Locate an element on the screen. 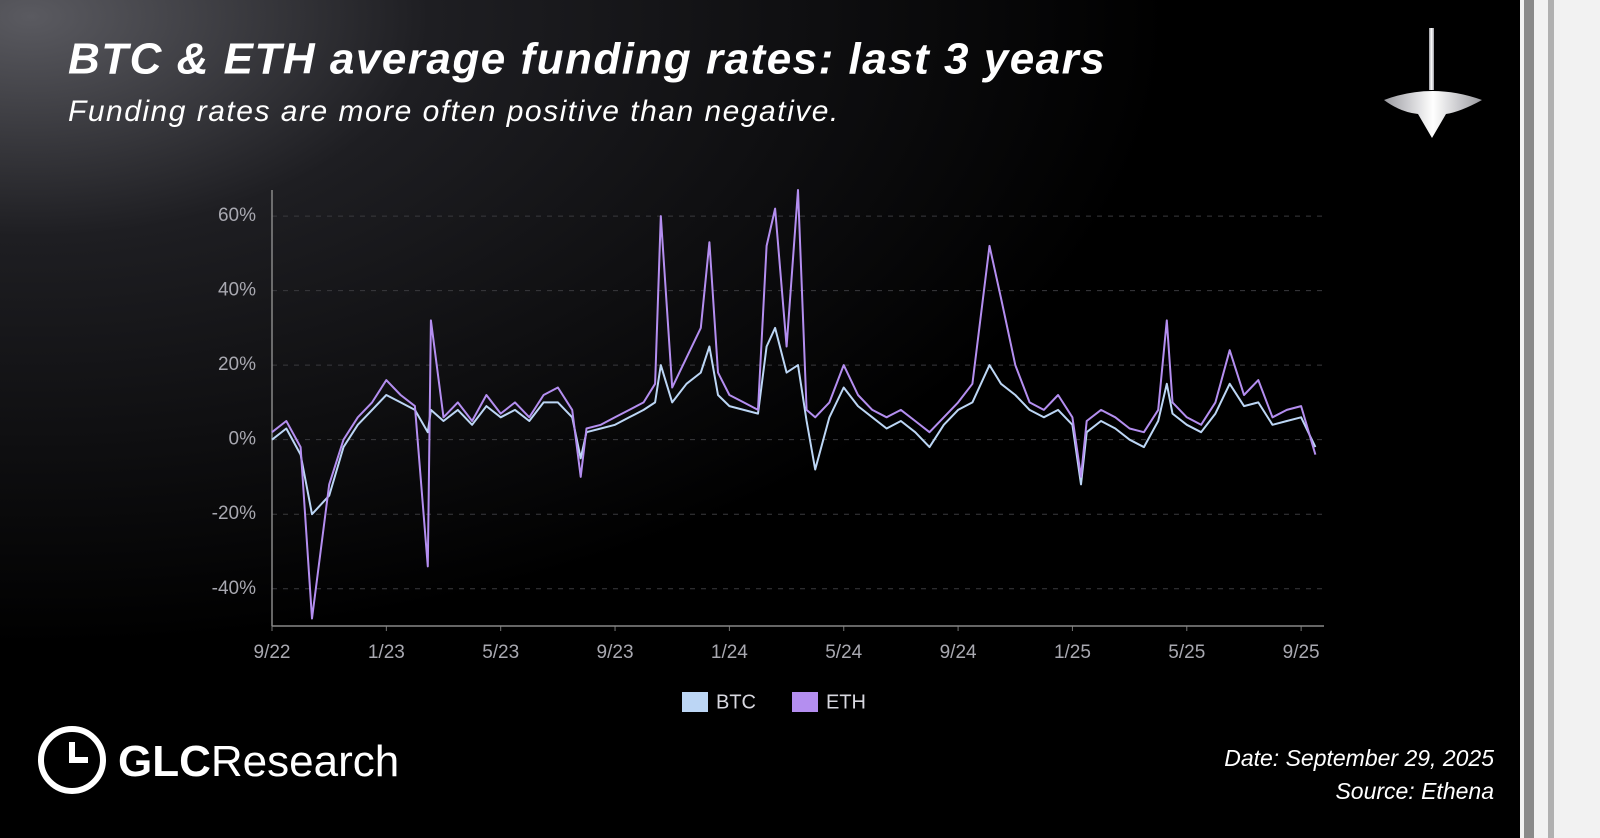 The width and height of the screenshot is (1600, 838). legend-label: BTC is located at coordinates (736, 702).